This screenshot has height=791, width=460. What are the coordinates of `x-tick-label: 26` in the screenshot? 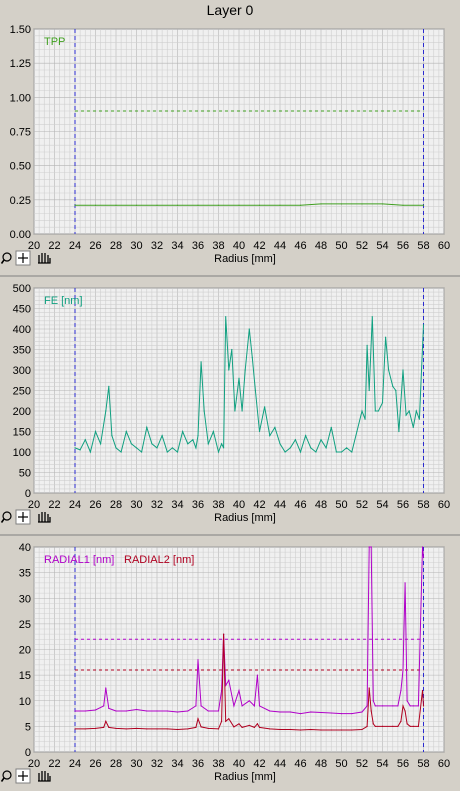 It's located at (95, 764).